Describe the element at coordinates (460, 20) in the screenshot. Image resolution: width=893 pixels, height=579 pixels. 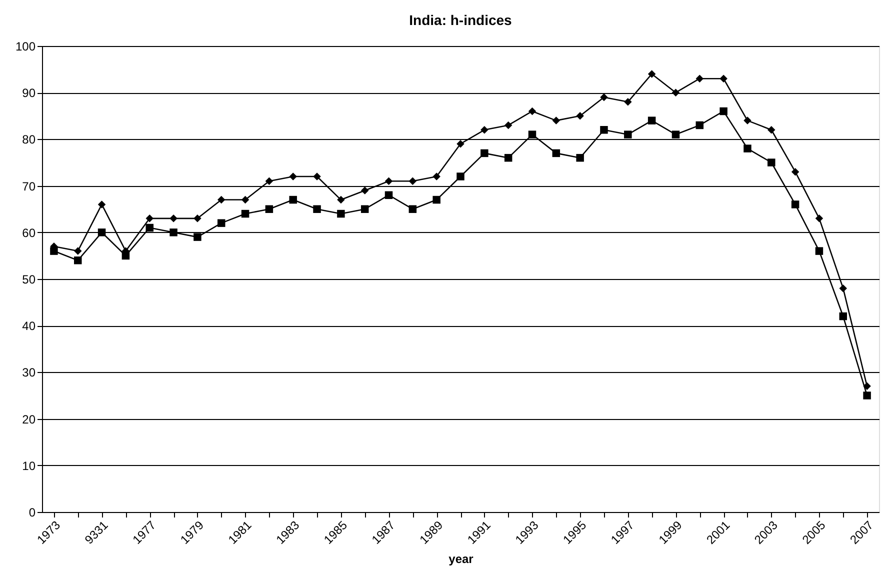
I see `chart-title: India: h-indices` at that location.